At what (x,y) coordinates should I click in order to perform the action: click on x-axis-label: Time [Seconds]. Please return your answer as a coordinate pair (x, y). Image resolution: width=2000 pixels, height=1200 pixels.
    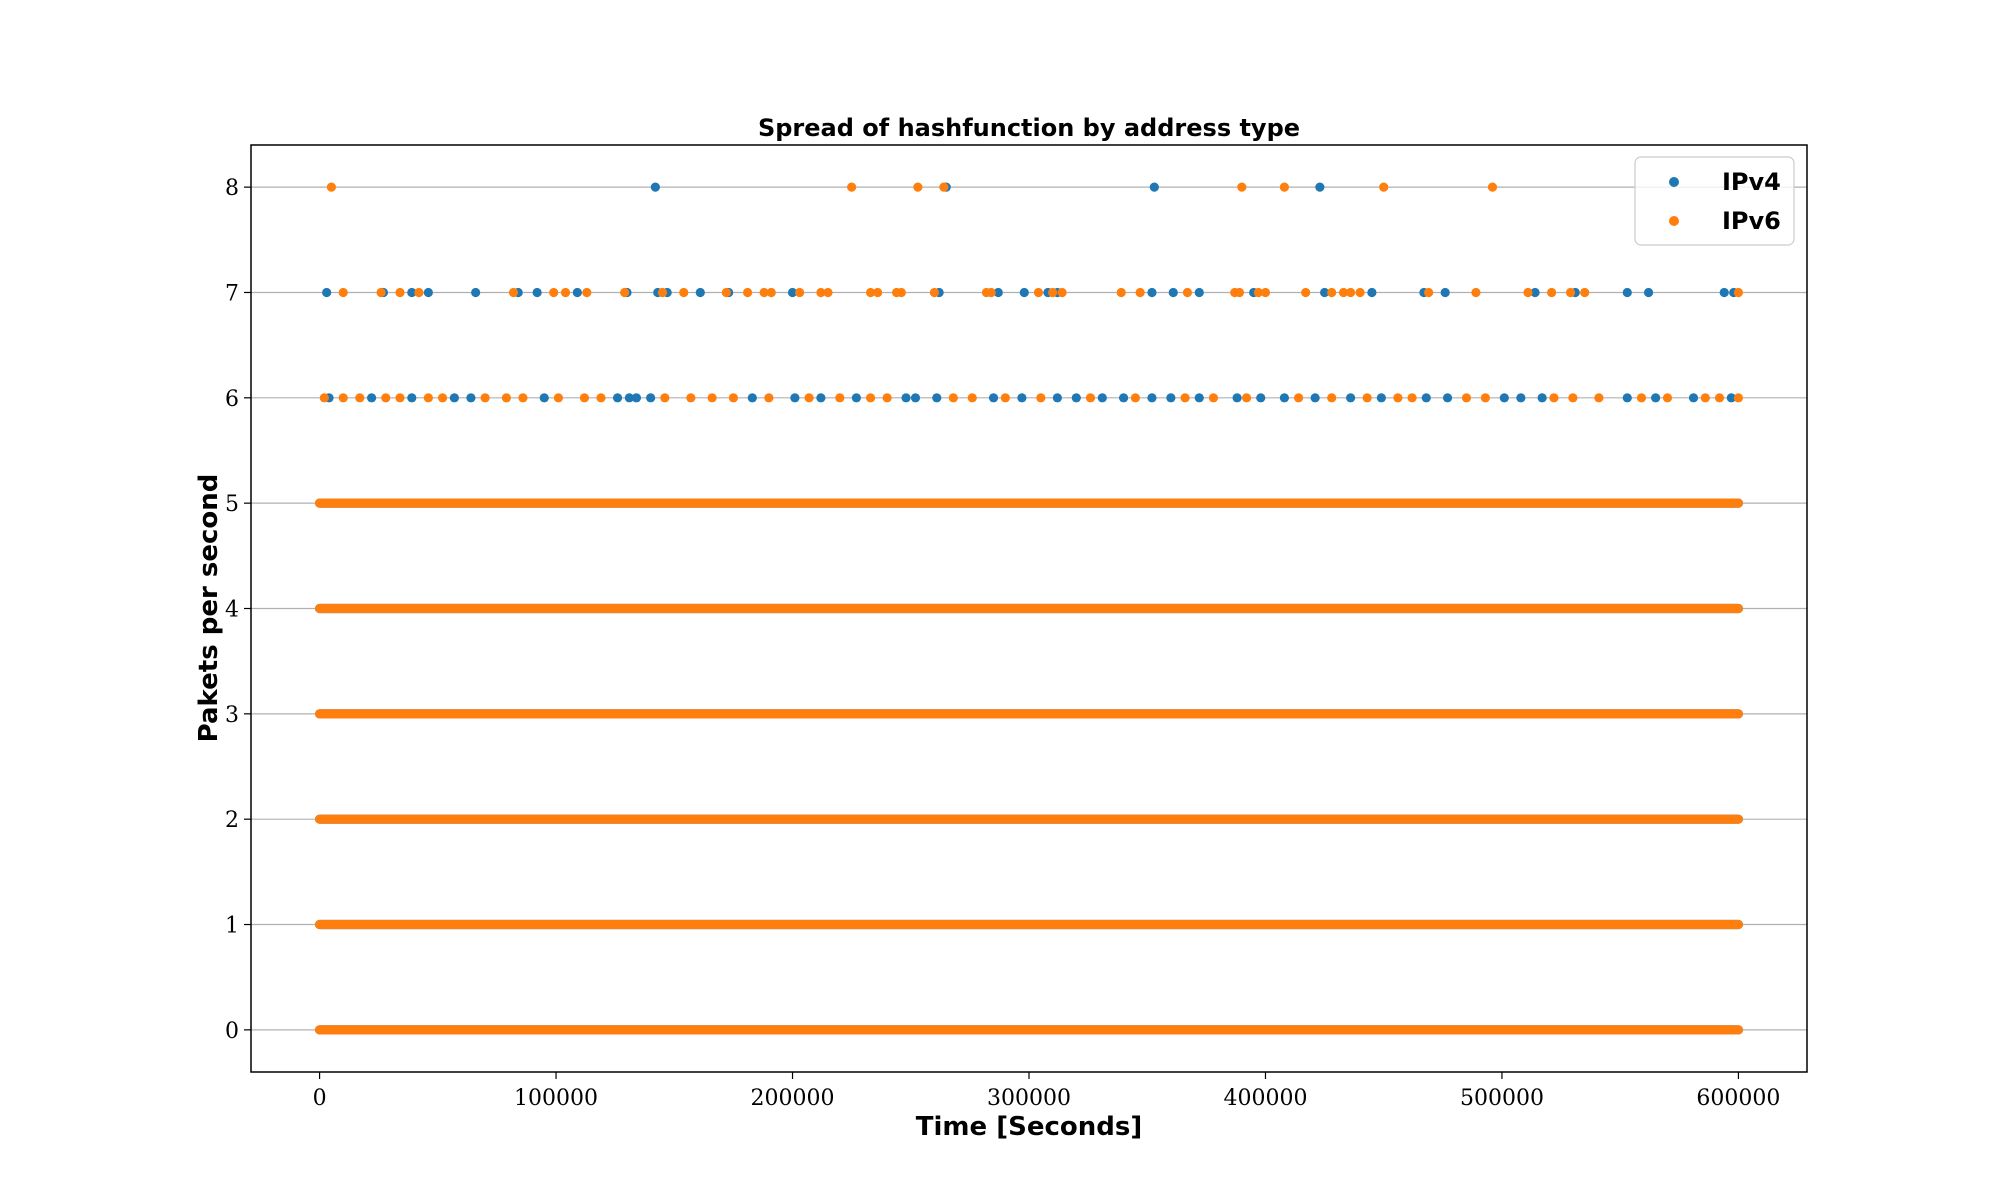
    Looking at the image, I should click on (1029, 1127).